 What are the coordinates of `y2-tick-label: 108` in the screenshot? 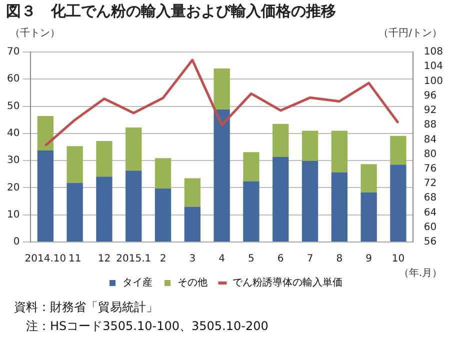 It's located at (434, 52).